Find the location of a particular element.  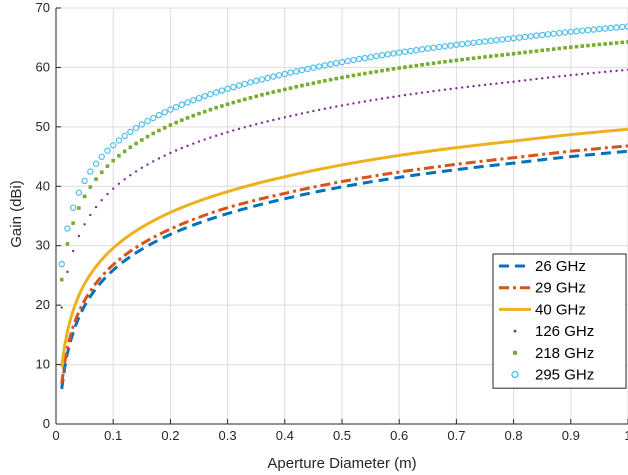

legend-entry: 218 GHz is located at coordinates (553, 353).